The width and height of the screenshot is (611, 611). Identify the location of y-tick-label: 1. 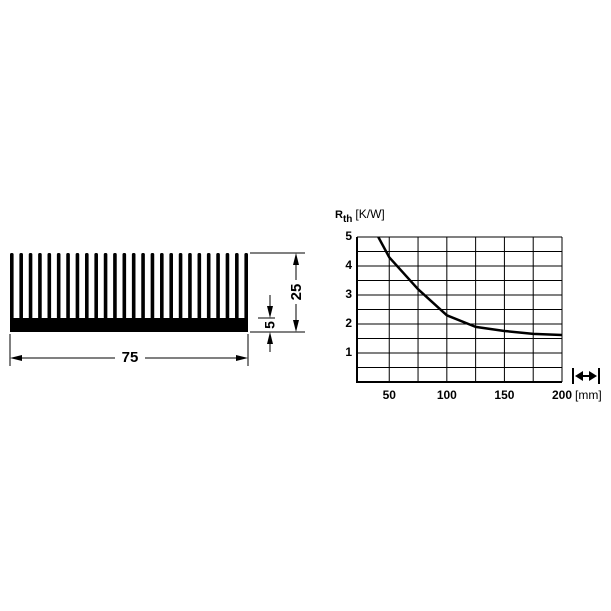
(348, 352).